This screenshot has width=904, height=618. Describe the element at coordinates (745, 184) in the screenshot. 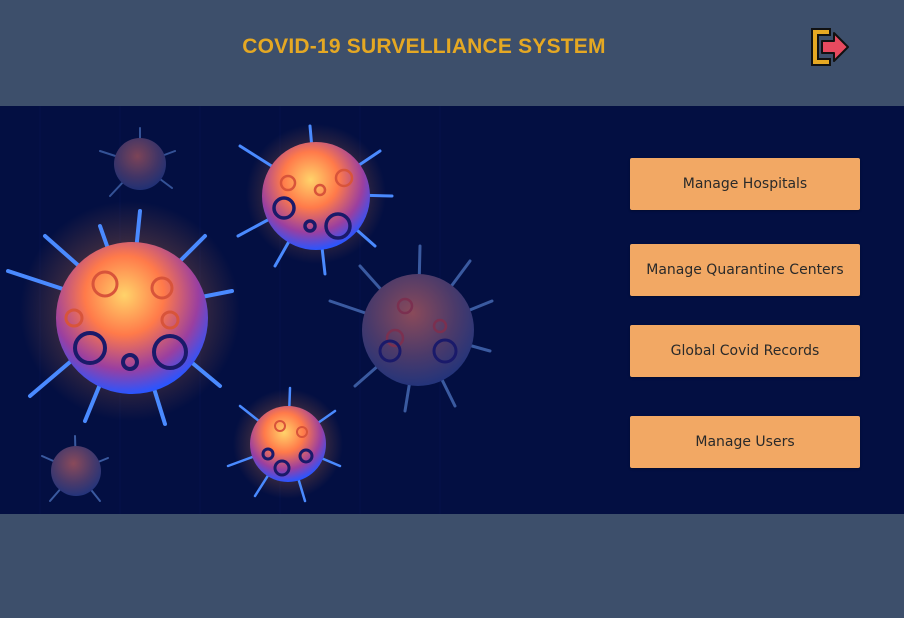

I see `manage-hospitals-button: Manage Hospitals` at that location.